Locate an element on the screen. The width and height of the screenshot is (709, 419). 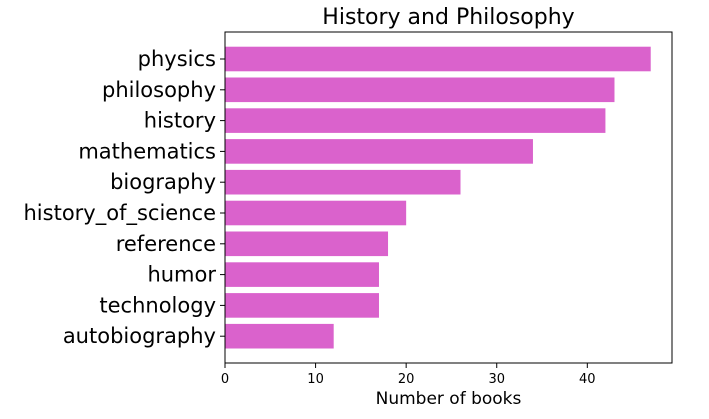
bar-reference is located at coordinates (307, 244).